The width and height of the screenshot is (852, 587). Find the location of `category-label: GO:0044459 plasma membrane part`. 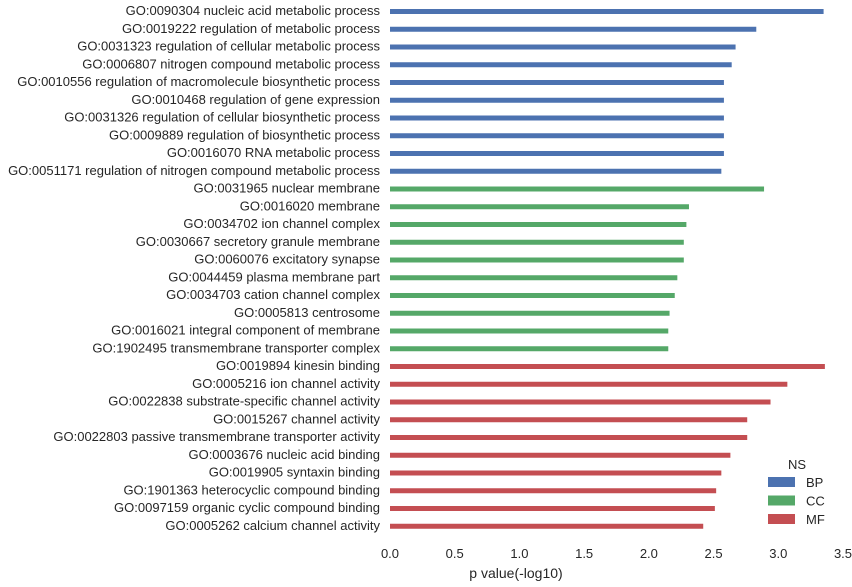

category-label: GO:0044459 plasma membrane part is located at coordinates (274, 276).